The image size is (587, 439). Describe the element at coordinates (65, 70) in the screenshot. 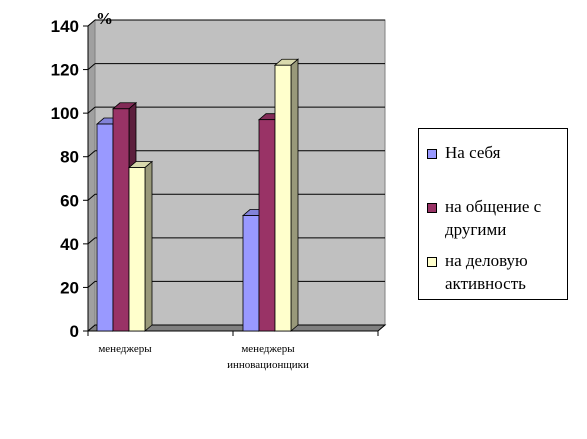

I see `y-tick-label: 120` at that location.